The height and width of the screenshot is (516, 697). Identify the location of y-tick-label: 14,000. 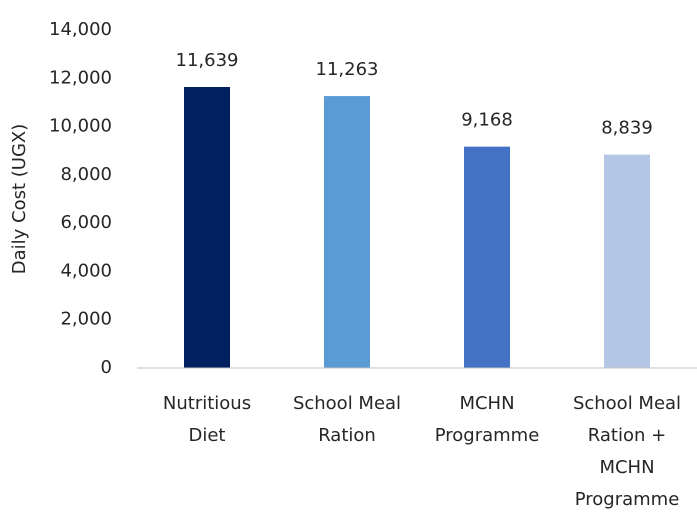
(80, 29).